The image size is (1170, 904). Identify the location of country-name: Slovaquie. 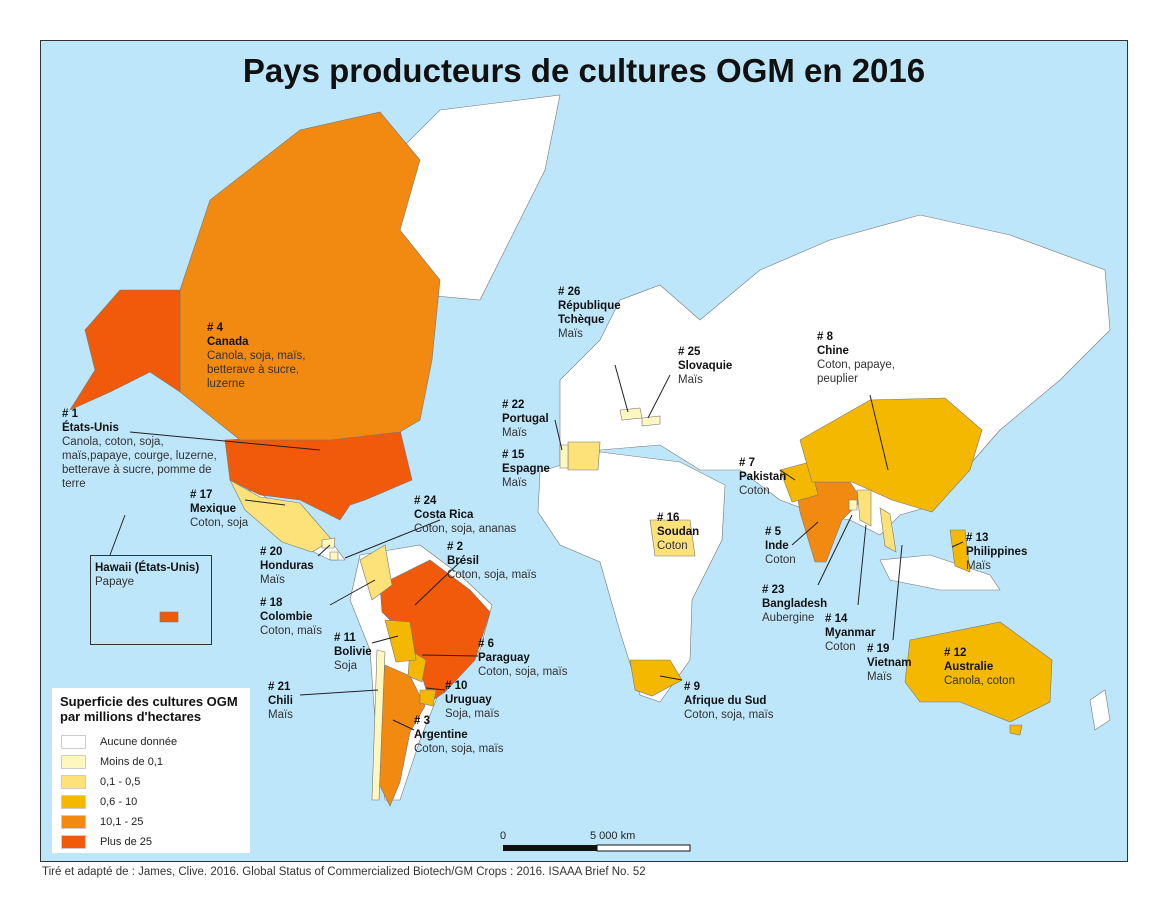
(705, 366).